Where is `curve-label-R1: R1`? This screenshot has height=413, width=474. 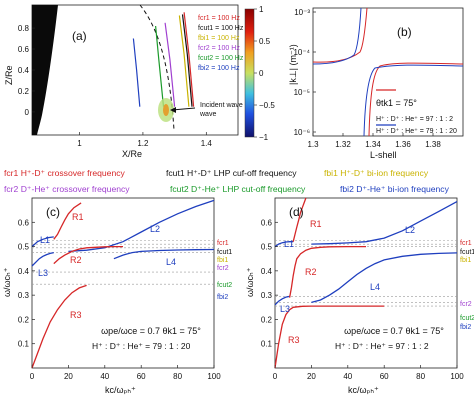
curve-label-R1: R1 is located at coordinates (316, 224).